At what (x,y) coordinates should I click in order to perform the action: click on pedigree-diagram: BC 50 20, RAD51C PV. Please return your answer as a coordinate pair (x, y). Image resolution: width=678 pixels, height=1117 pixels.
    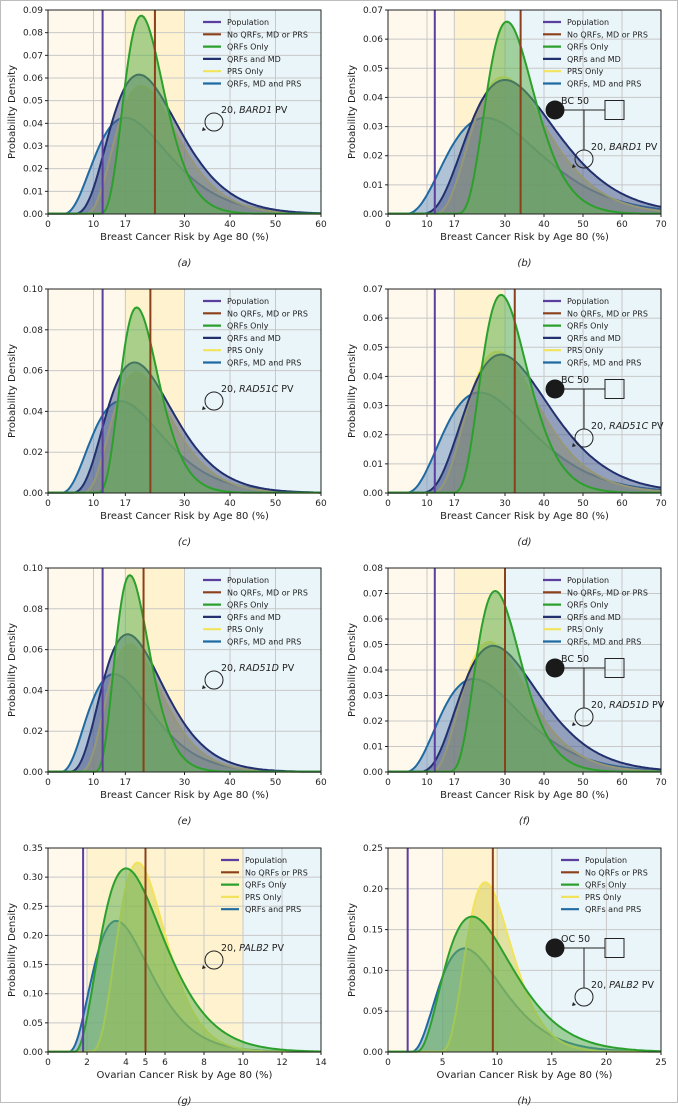
    Looking at the image, I should click on (604, 411).